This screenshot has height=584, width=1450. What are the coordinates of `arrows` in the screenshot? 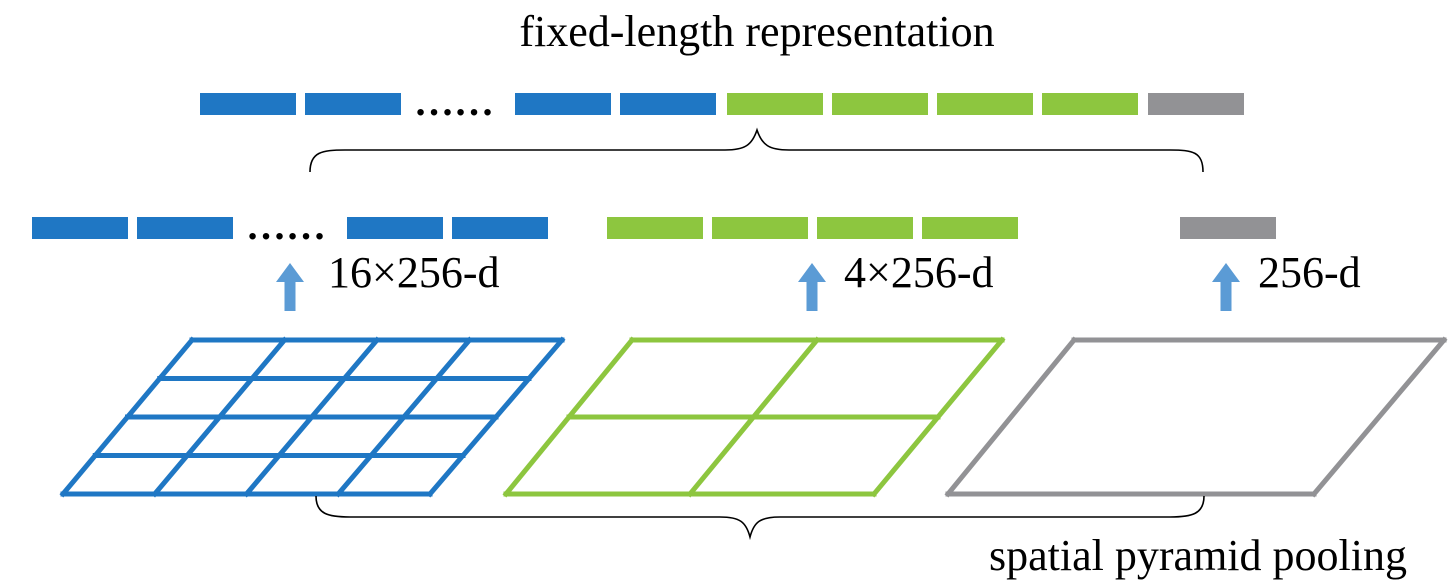 It's located at (758, 287).